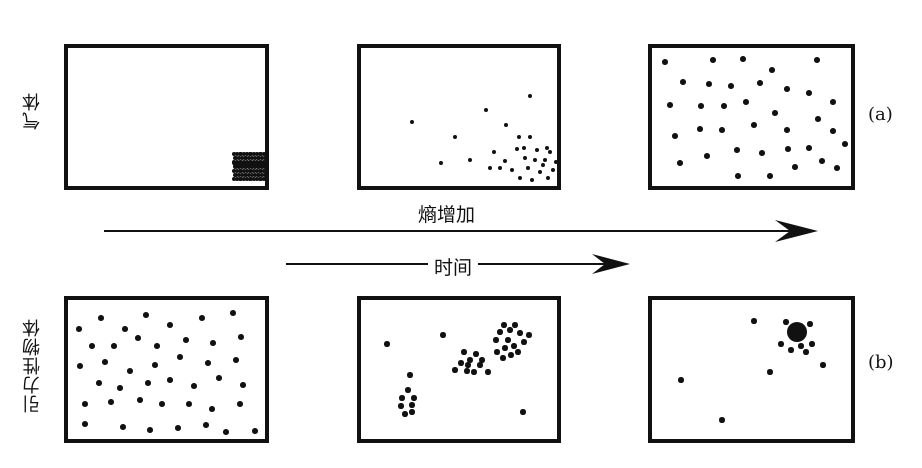  Describe the element at coordinates (880, 114) in the screenshot. I see `row-tag-a: (a)` at that location.